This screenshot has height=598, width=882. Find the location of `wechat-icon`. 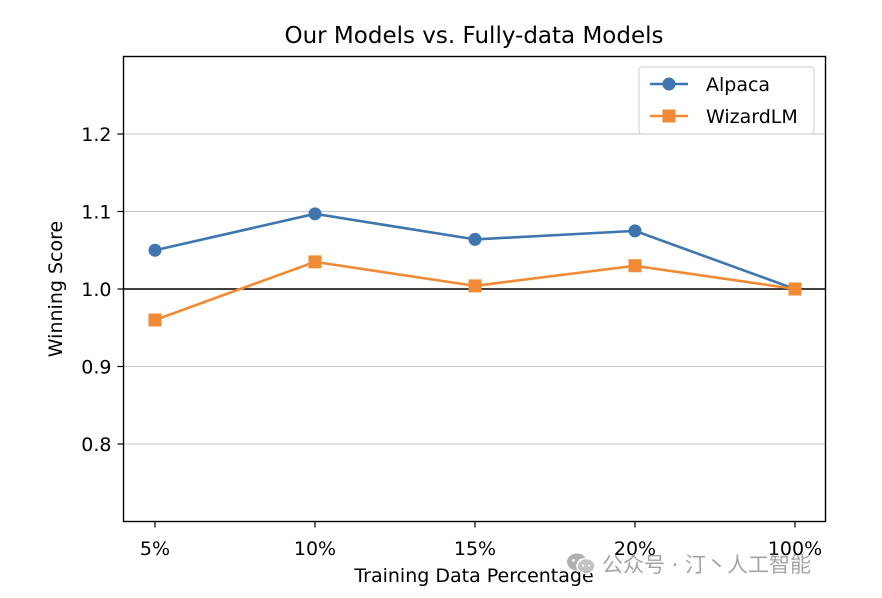

wechat-icon is located at coordinates (581, 564).